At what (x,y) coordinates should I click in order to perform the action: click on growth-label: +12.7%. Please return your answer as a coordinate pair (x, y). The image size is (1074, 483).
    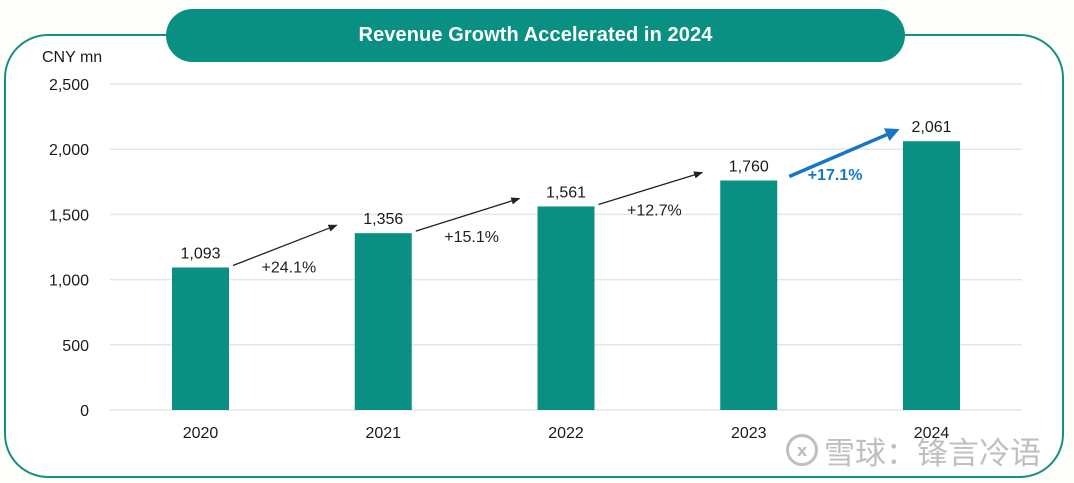
    Looking at the image, I should click on (654, 210).